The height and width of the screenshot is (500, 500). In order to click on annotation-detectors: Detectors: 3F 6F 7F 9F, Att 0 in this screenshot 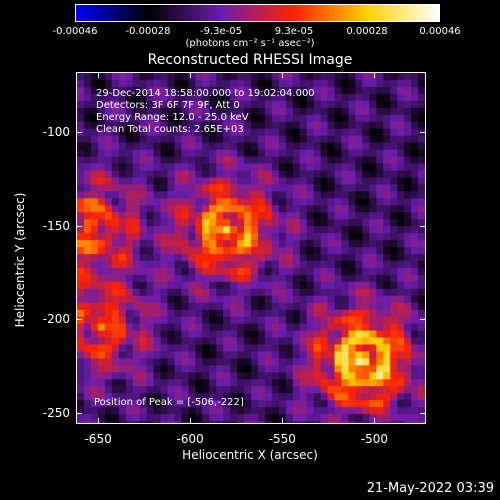, I will do `click(168, 105)`.